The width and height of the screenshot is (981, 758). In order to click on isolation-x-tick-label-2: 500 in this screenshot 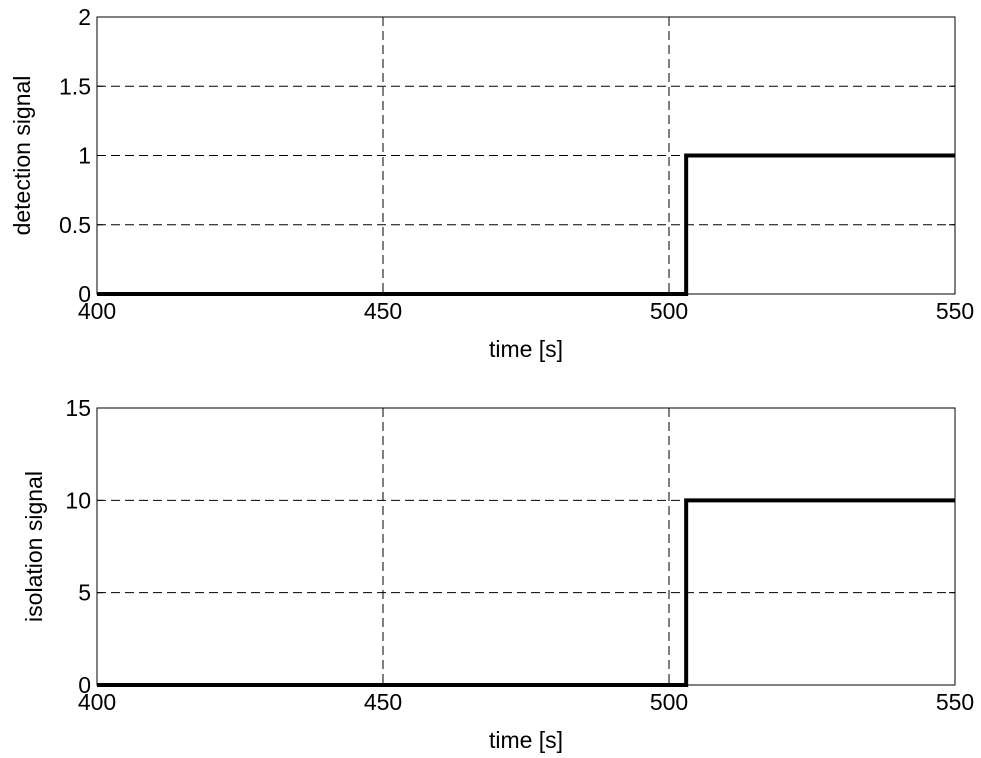, I will do `click(669, 702)`.